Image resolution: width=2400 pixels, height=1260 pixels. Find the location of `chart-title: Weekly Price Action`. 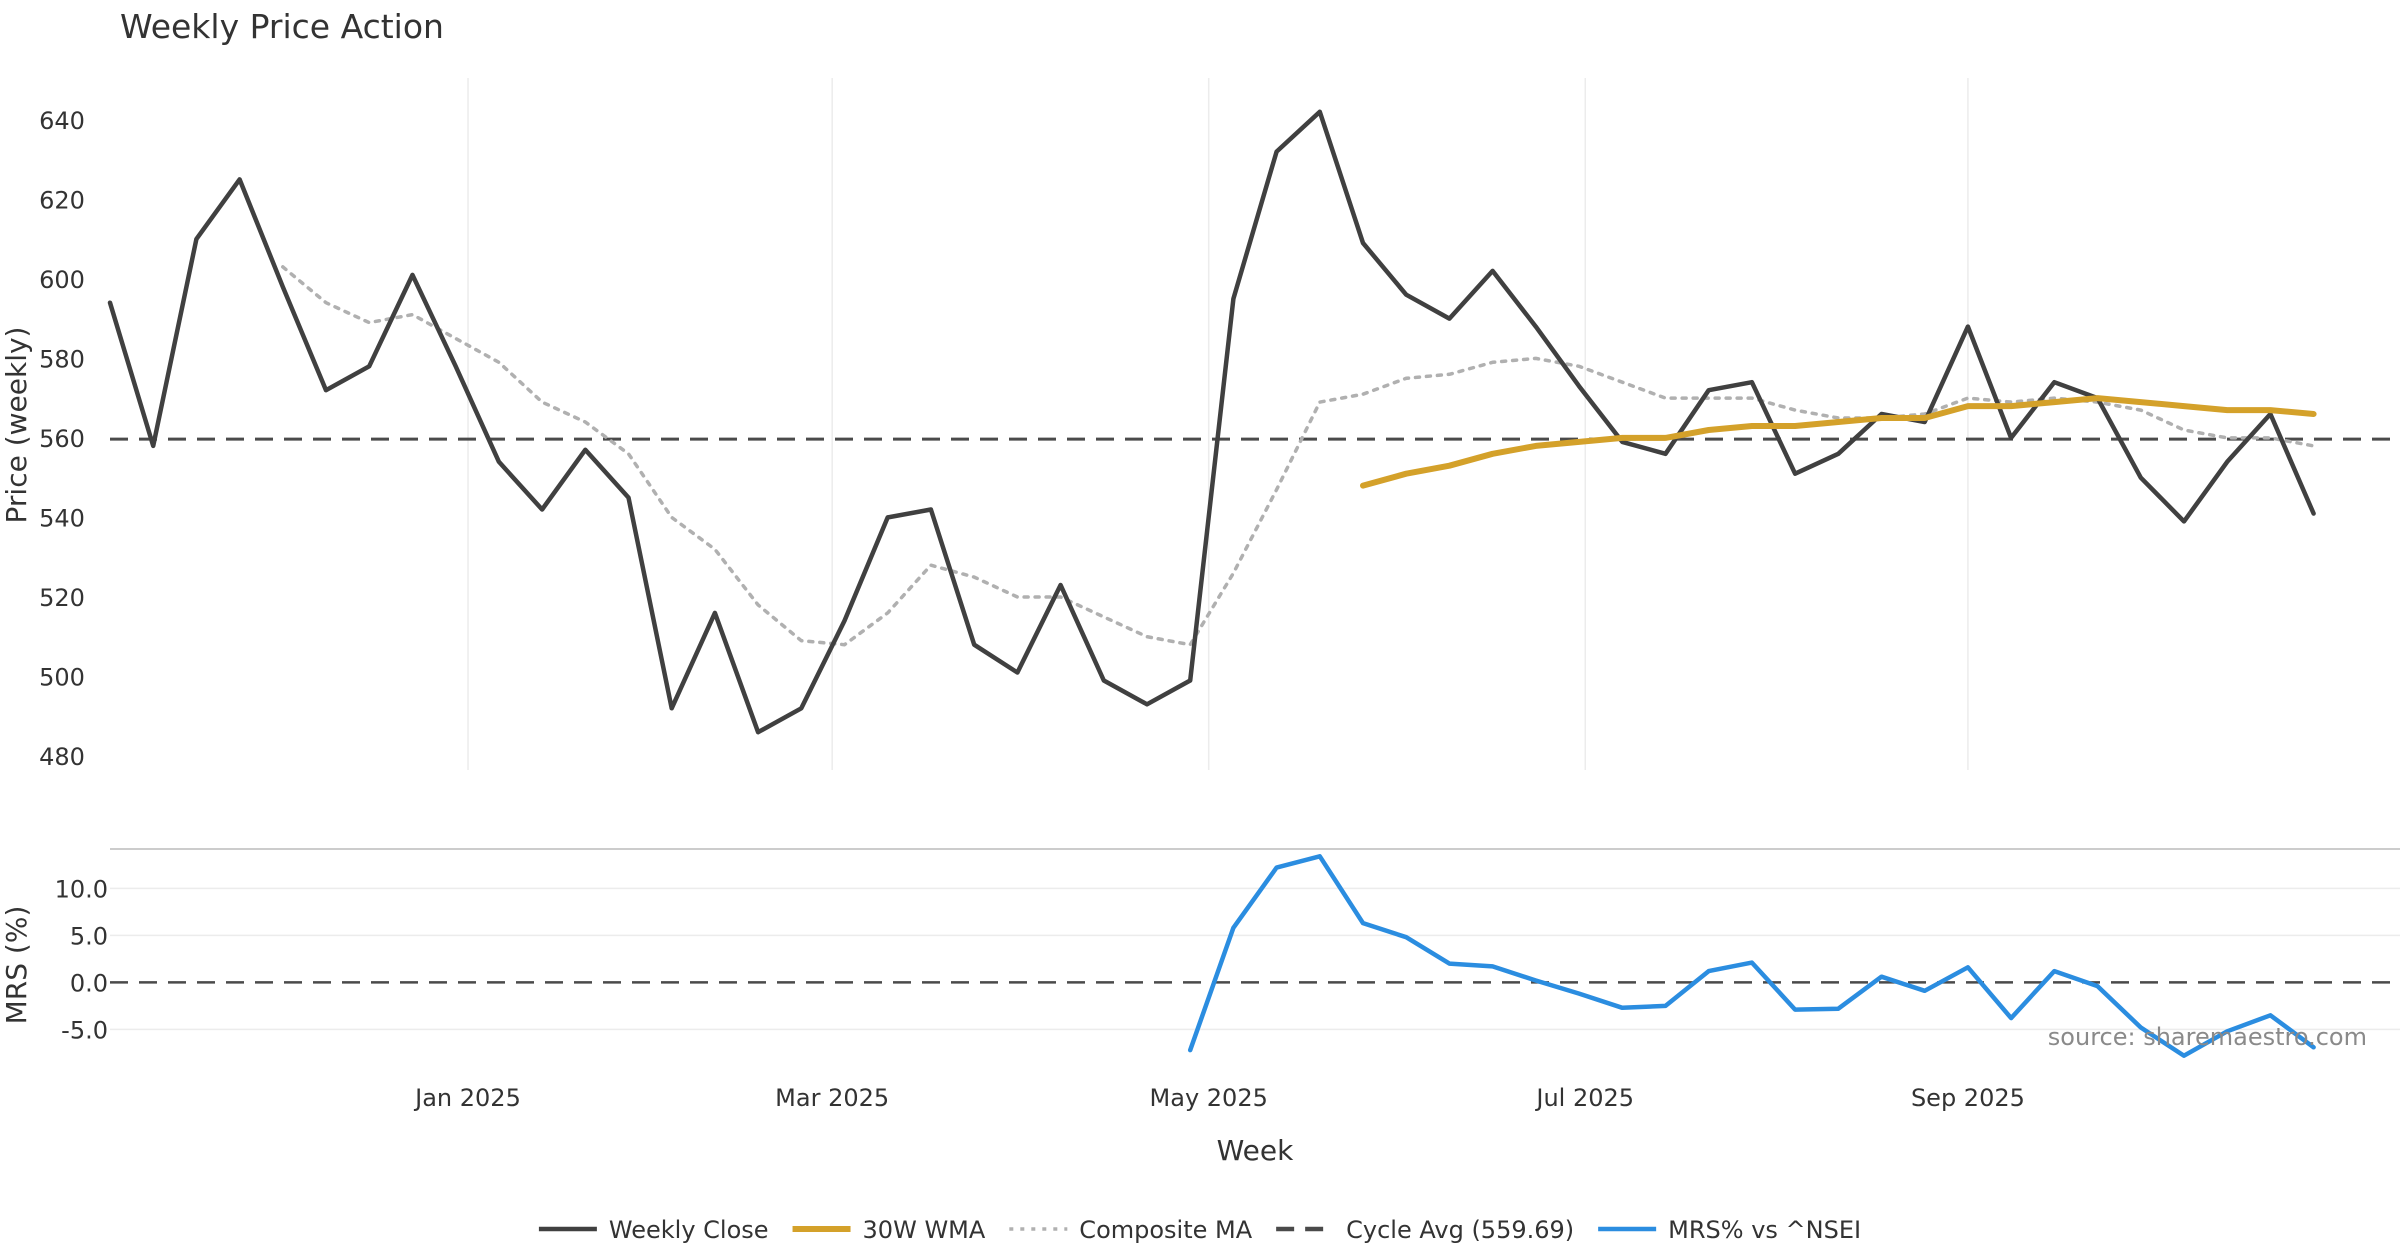

chart-title: Weekly Price Action is located at coordinates (282, 26).